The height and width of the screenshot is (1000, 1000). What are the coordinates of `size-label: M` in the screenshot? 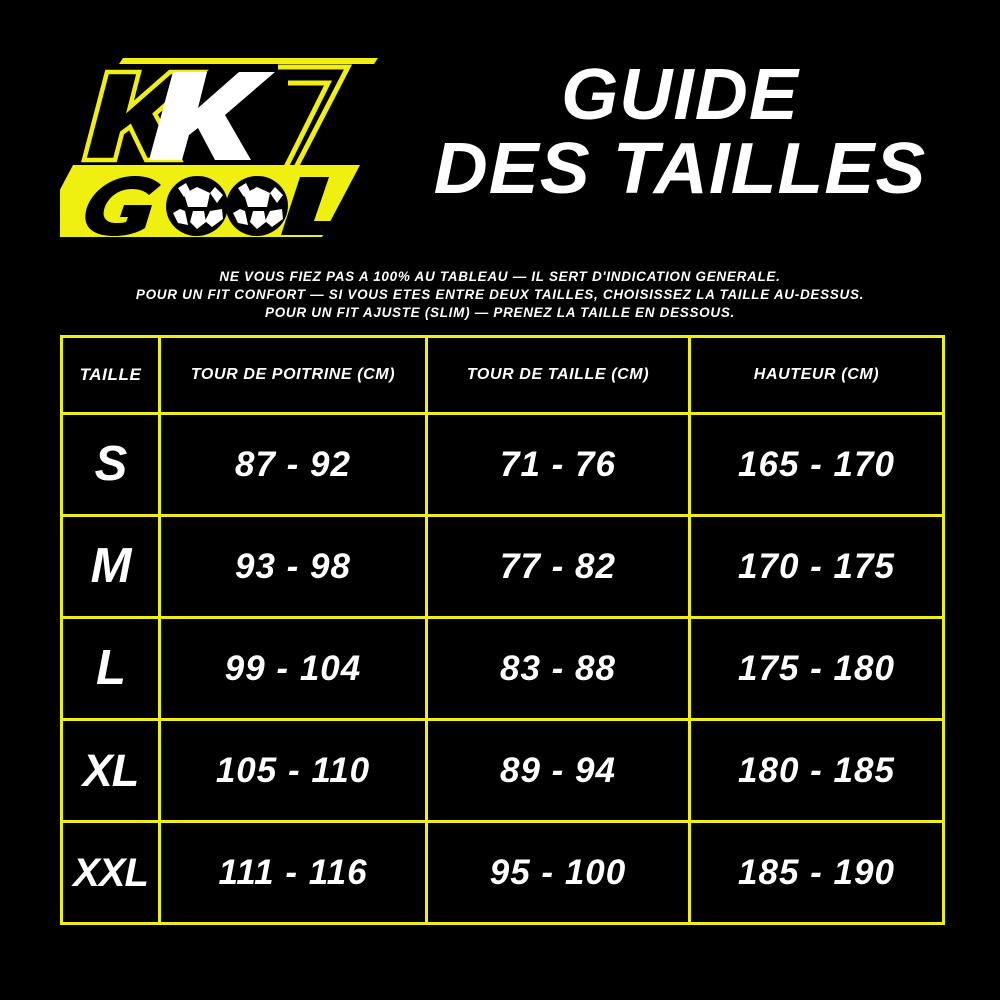 It's located at (111, 566).